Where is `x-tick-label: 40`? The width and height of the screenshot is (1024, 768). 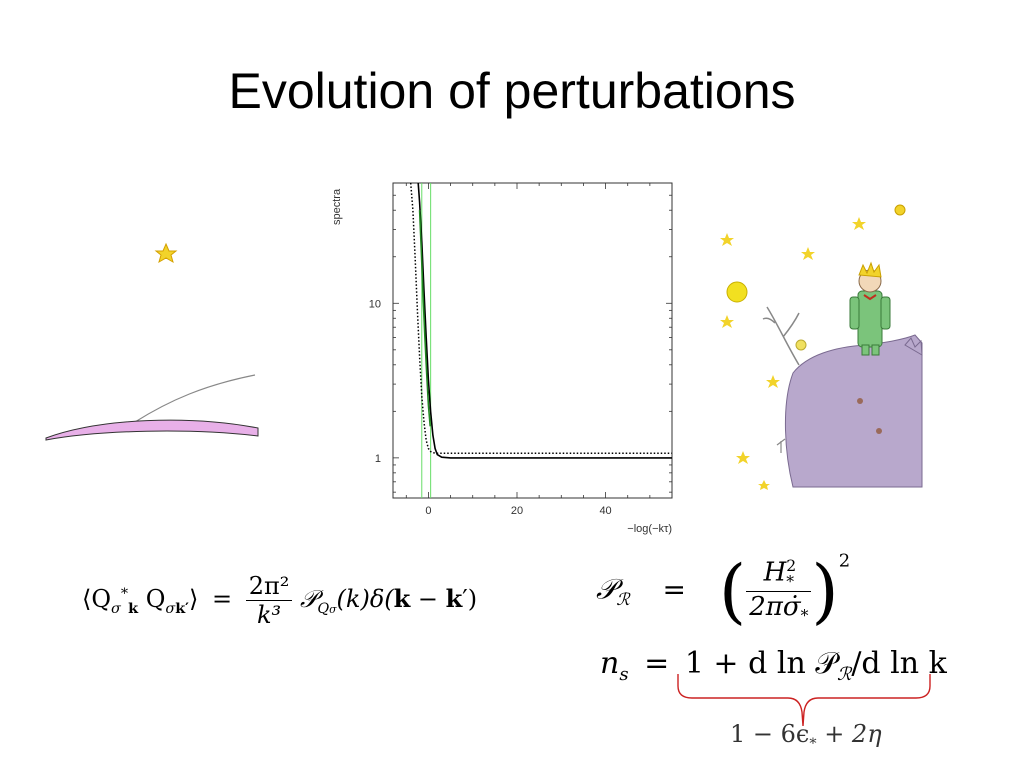 x-tick-label: 40 is located at coordinates (605, 511).